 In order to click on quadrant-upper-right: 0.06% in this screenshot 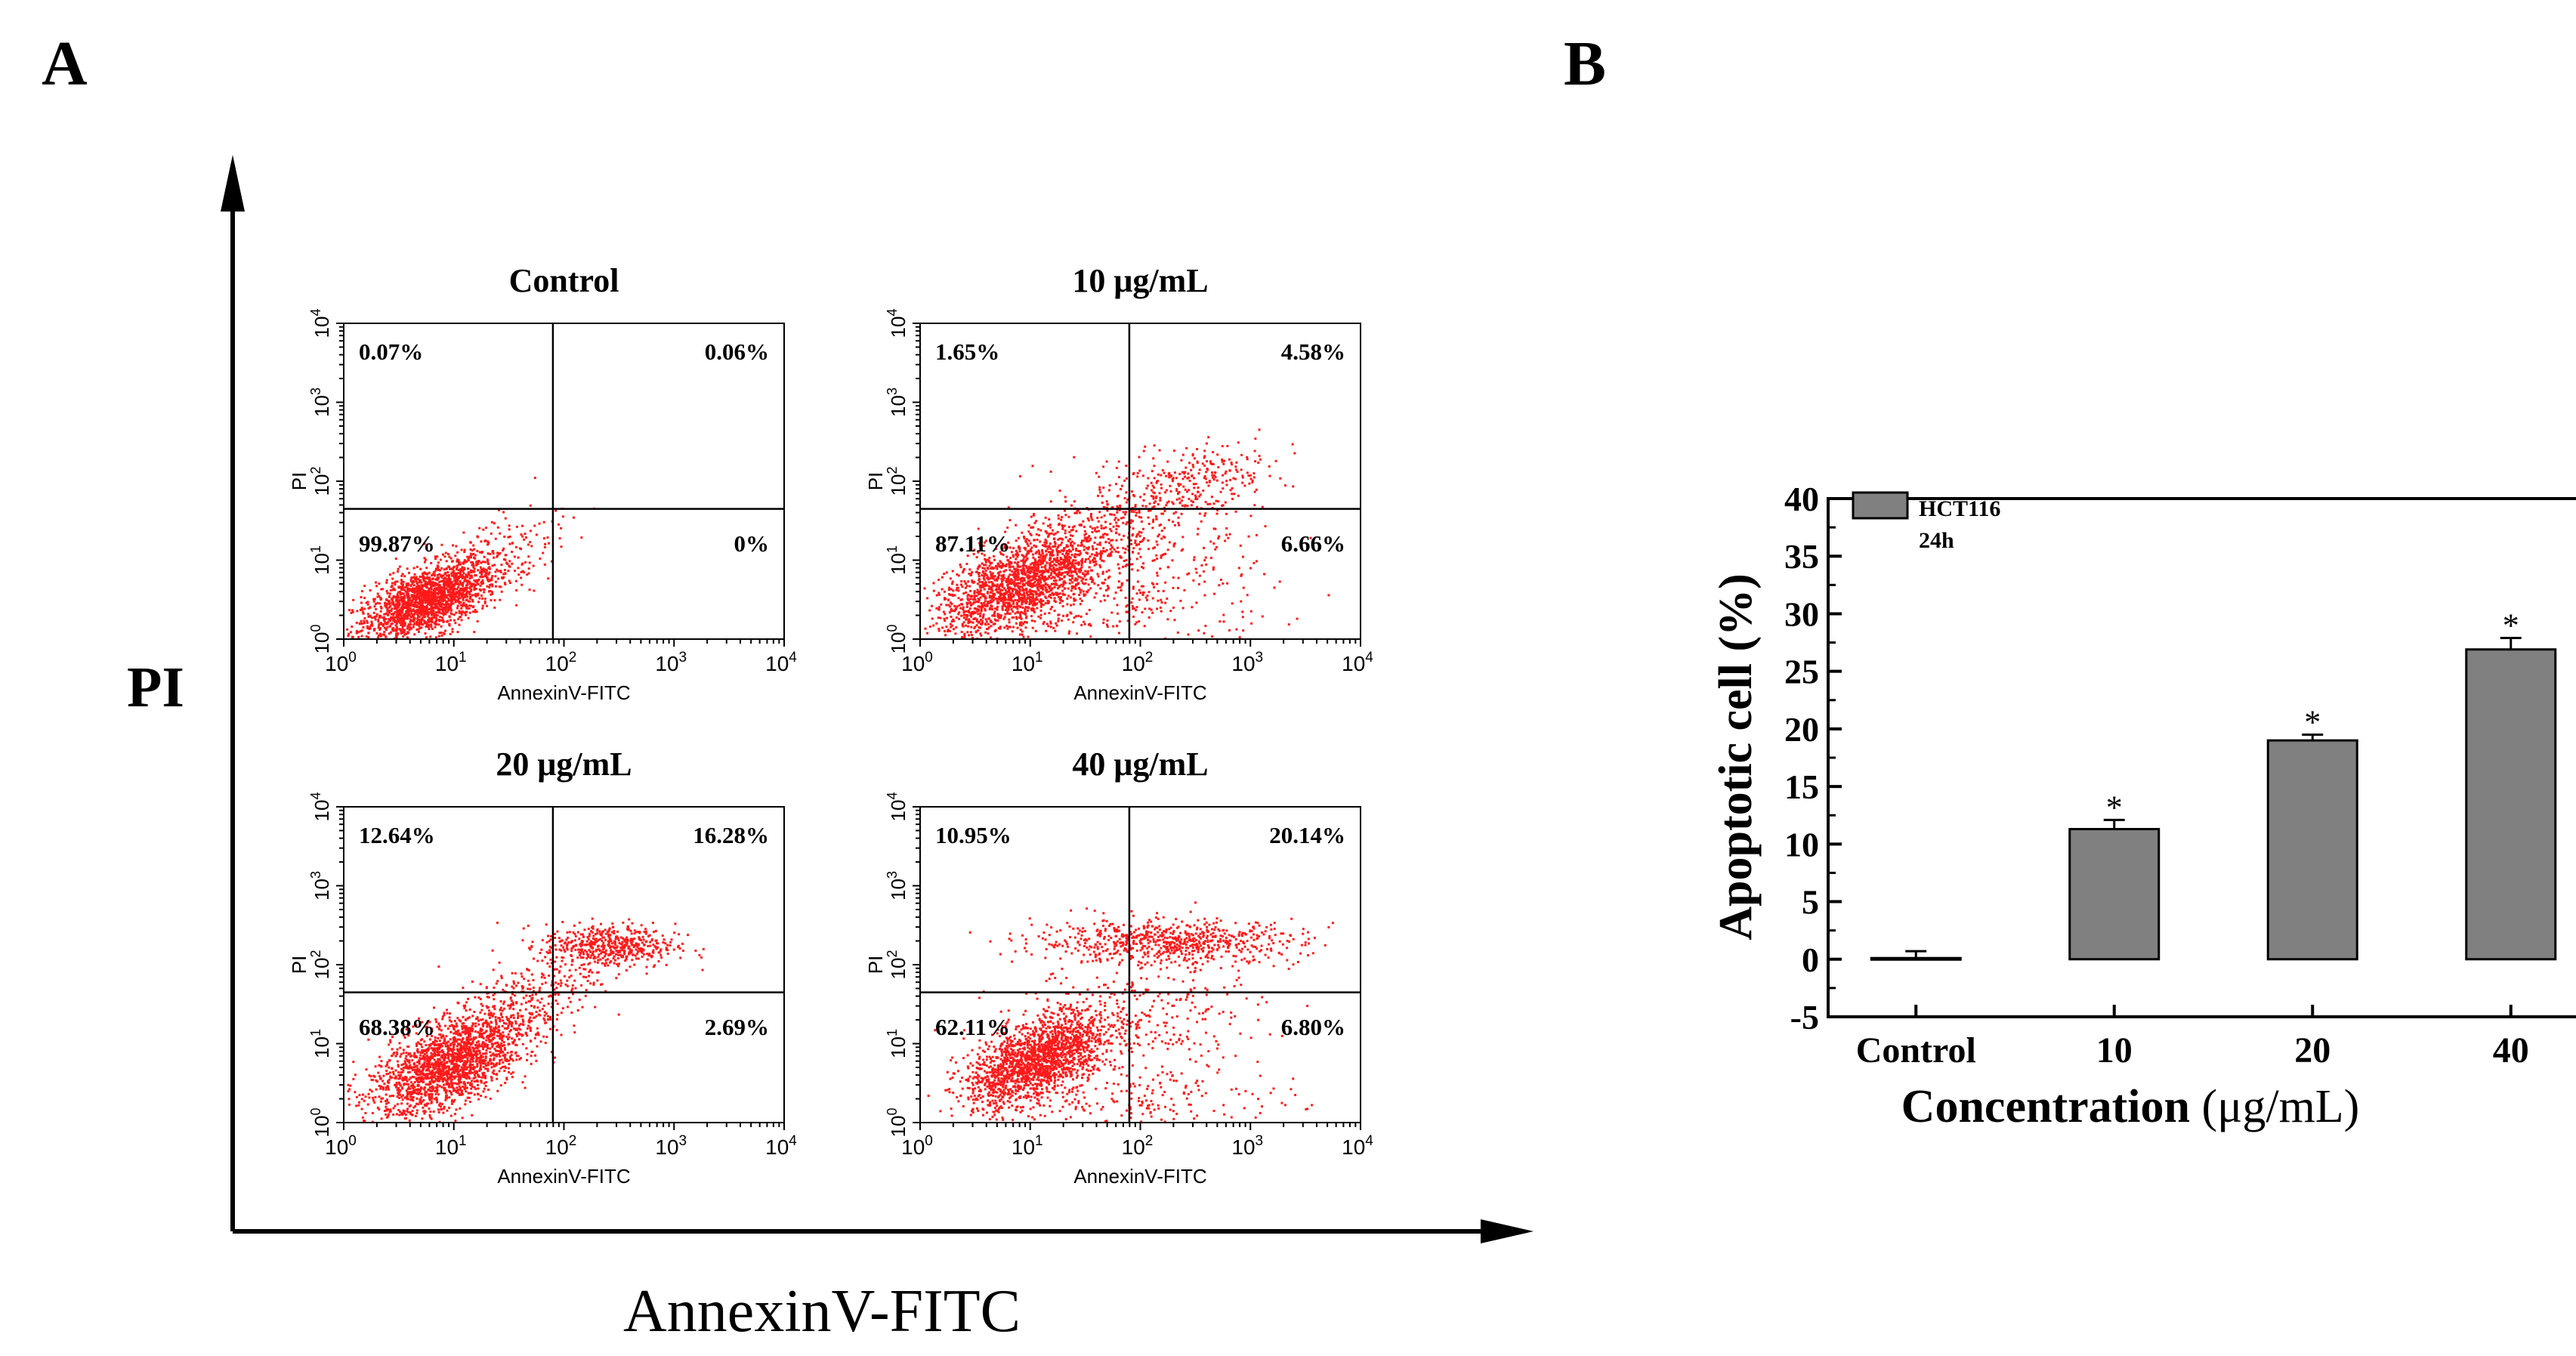, I will do `click(737, 351)`.